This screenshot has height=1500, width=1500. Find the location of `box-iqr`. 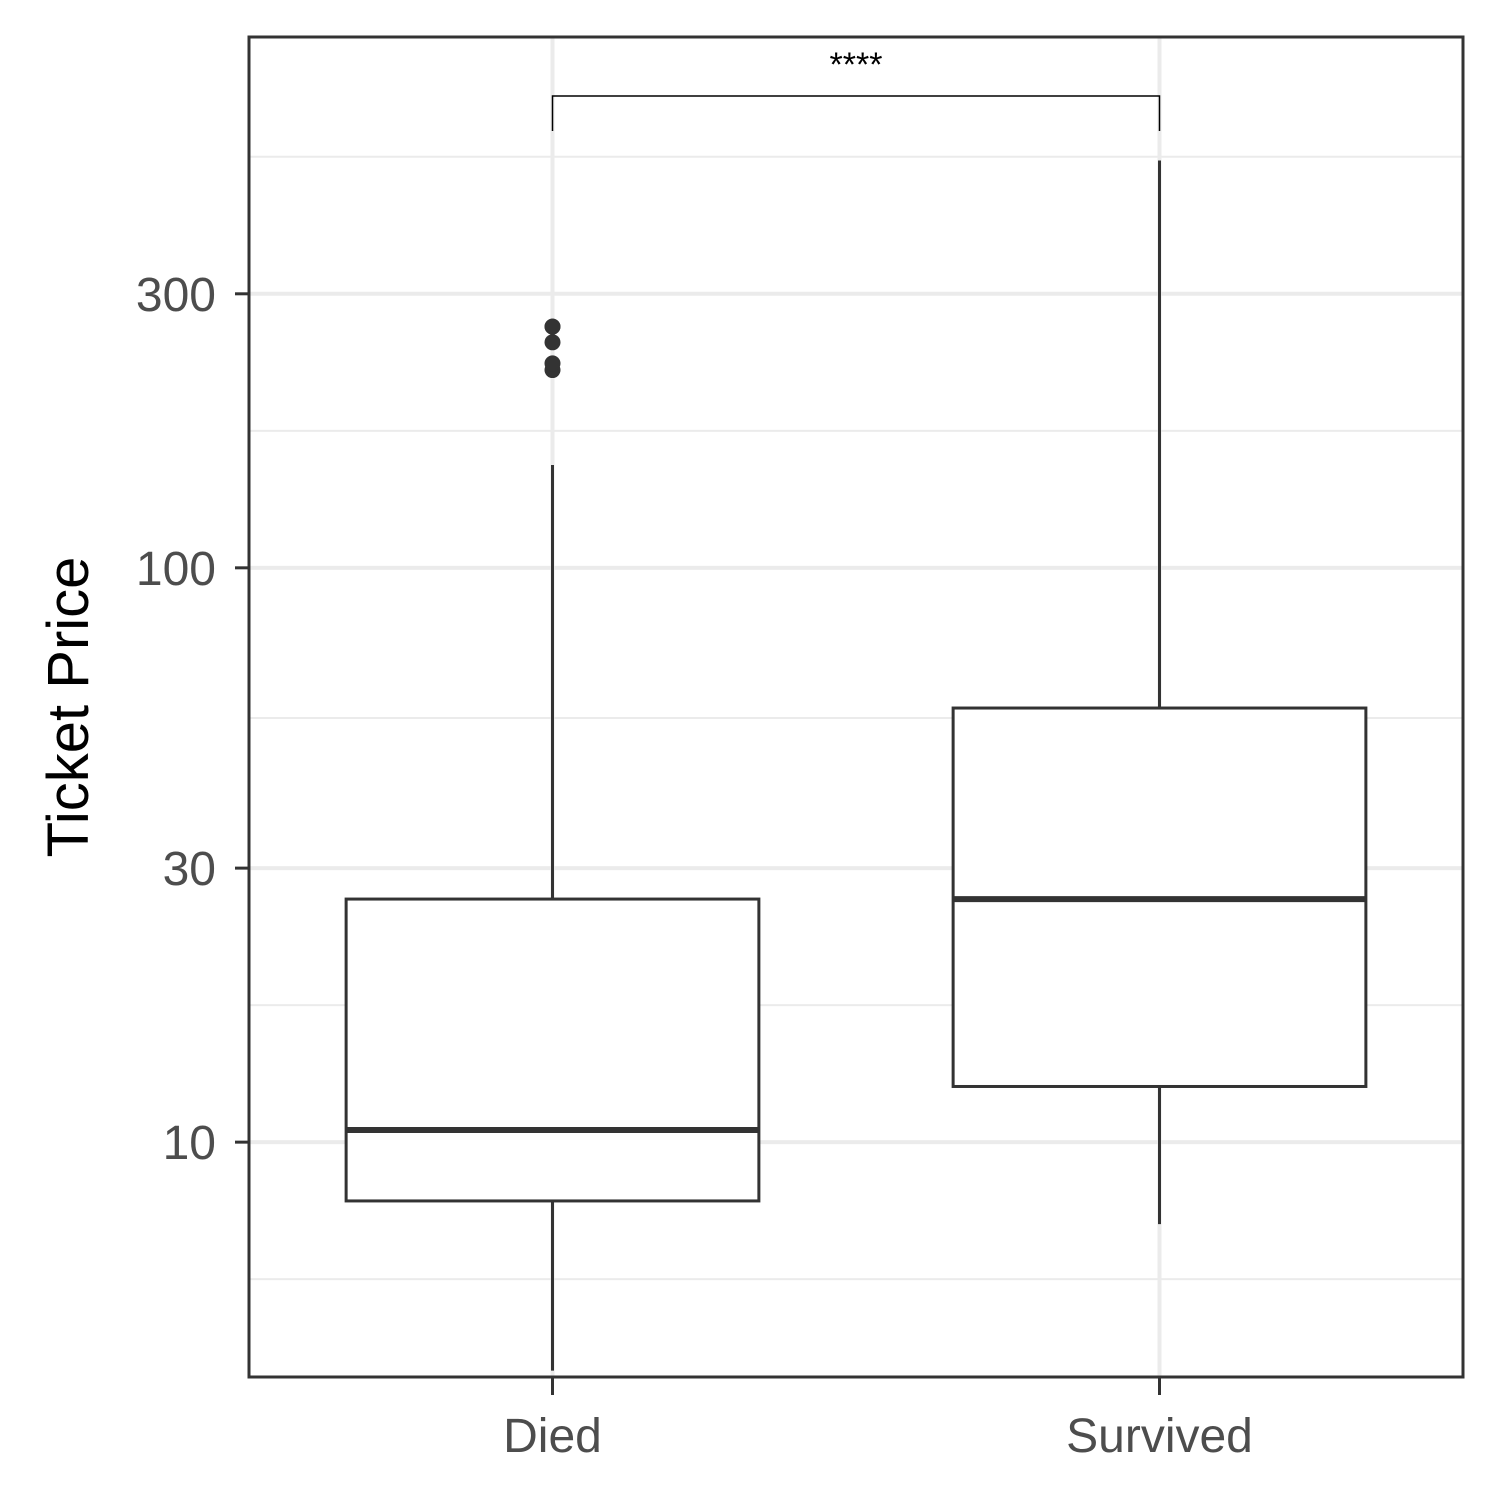

box-iqr is located at coordinates (552, 1050).